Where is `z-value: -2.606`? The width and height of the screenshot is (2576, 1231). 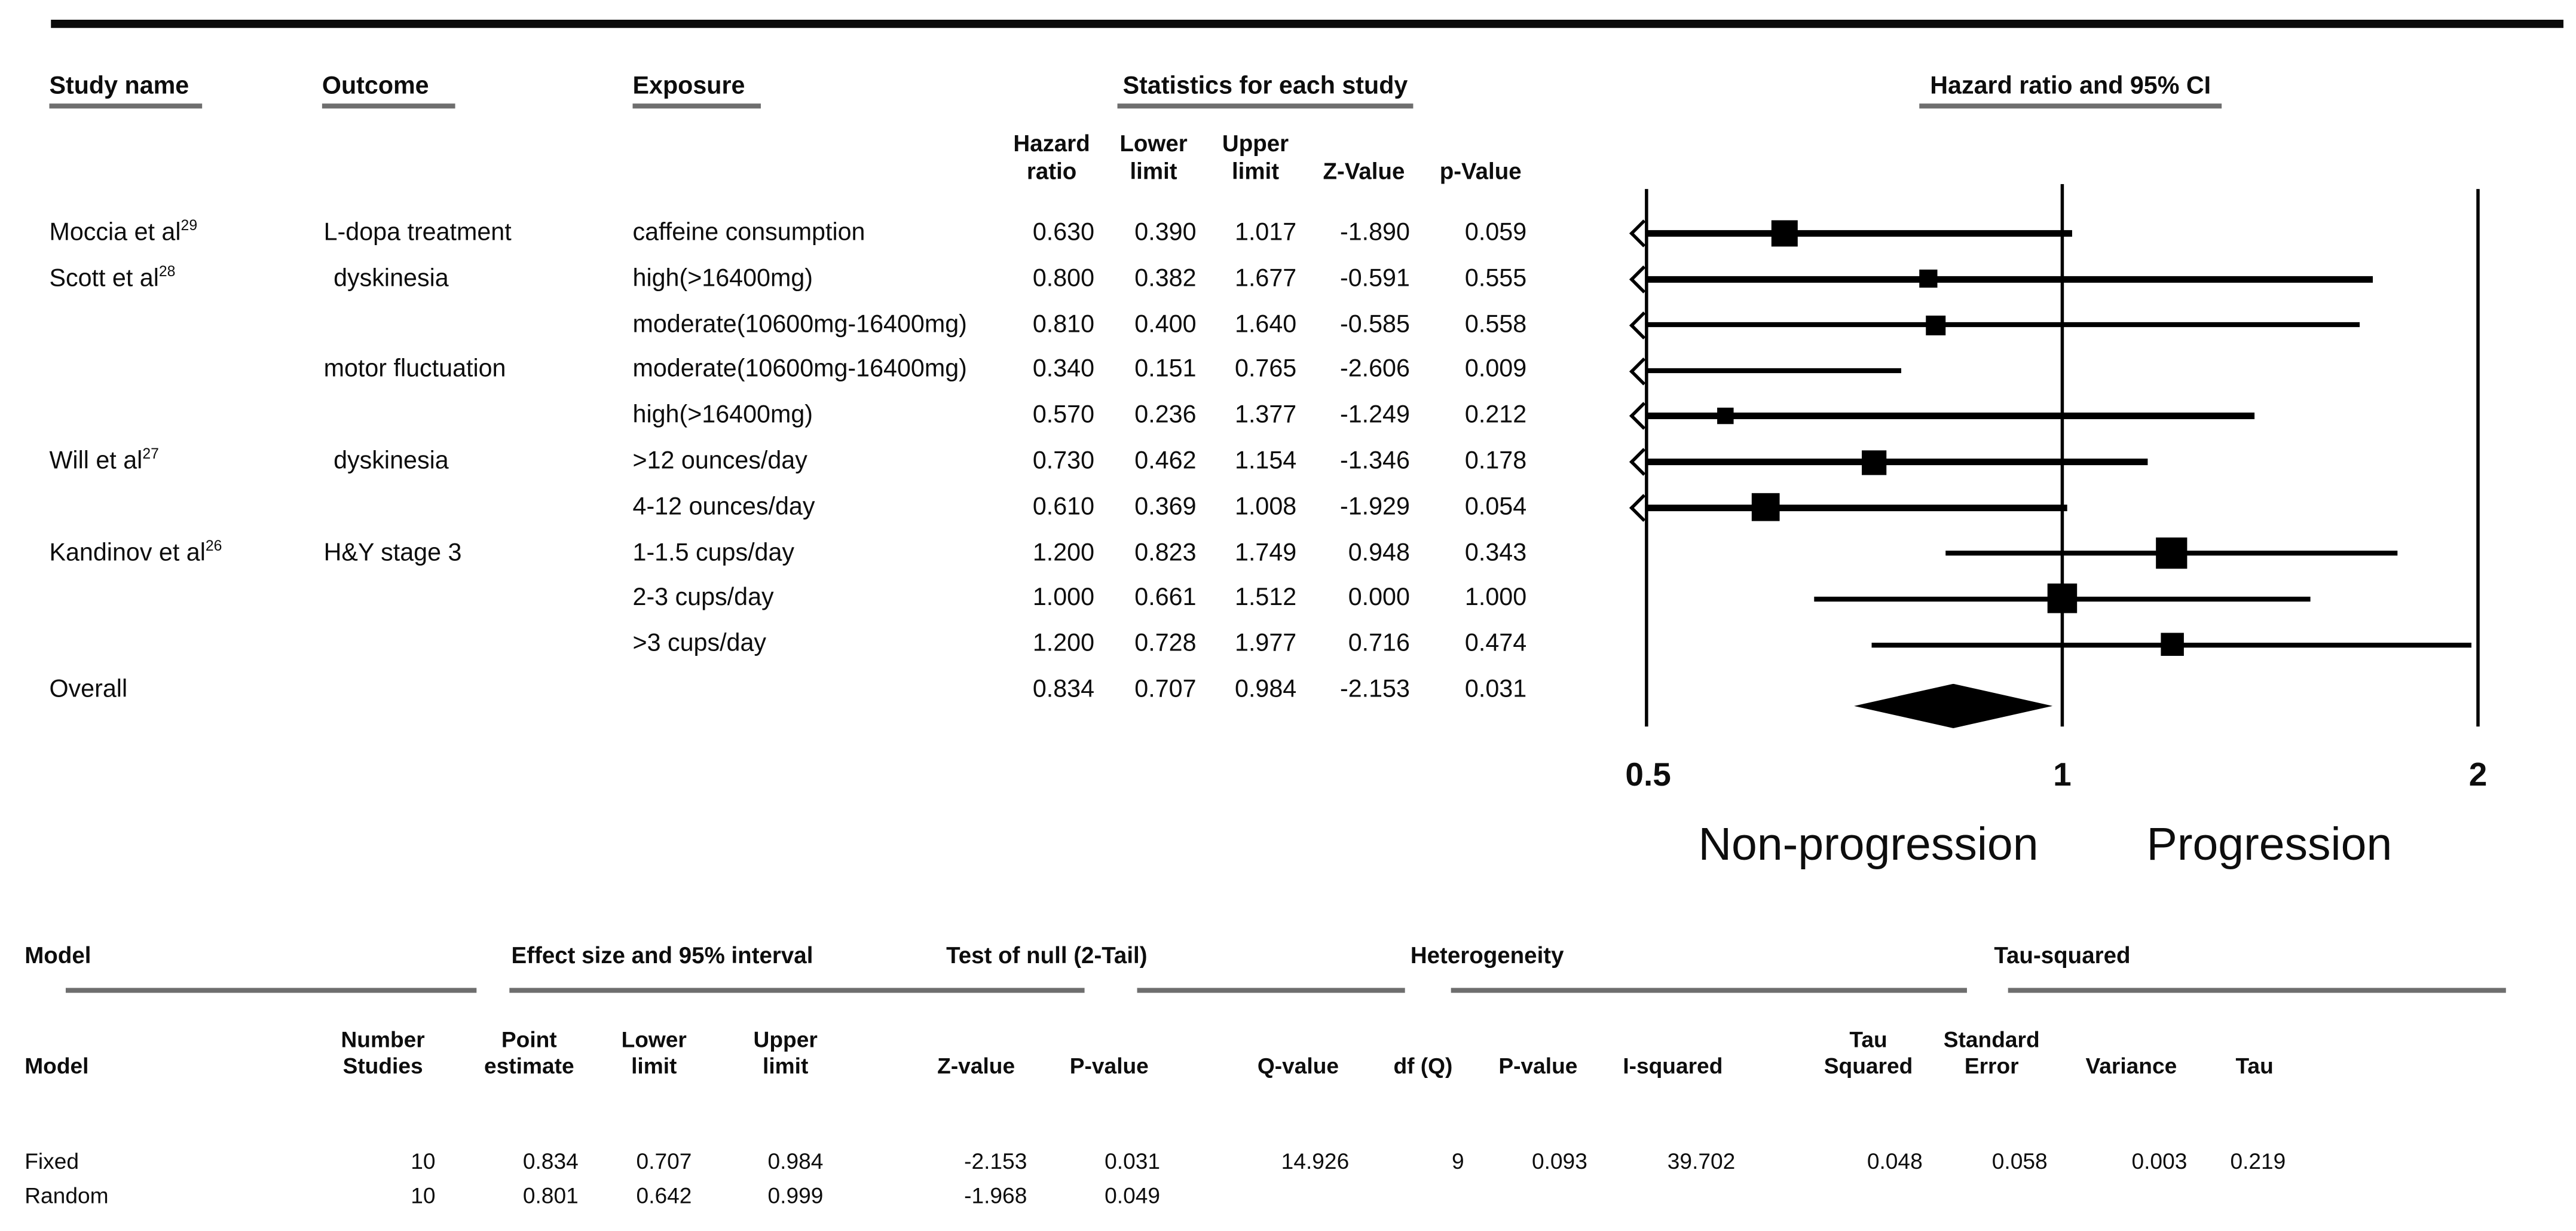 z-value: -2.606 is located at coordinates (1374, 369).